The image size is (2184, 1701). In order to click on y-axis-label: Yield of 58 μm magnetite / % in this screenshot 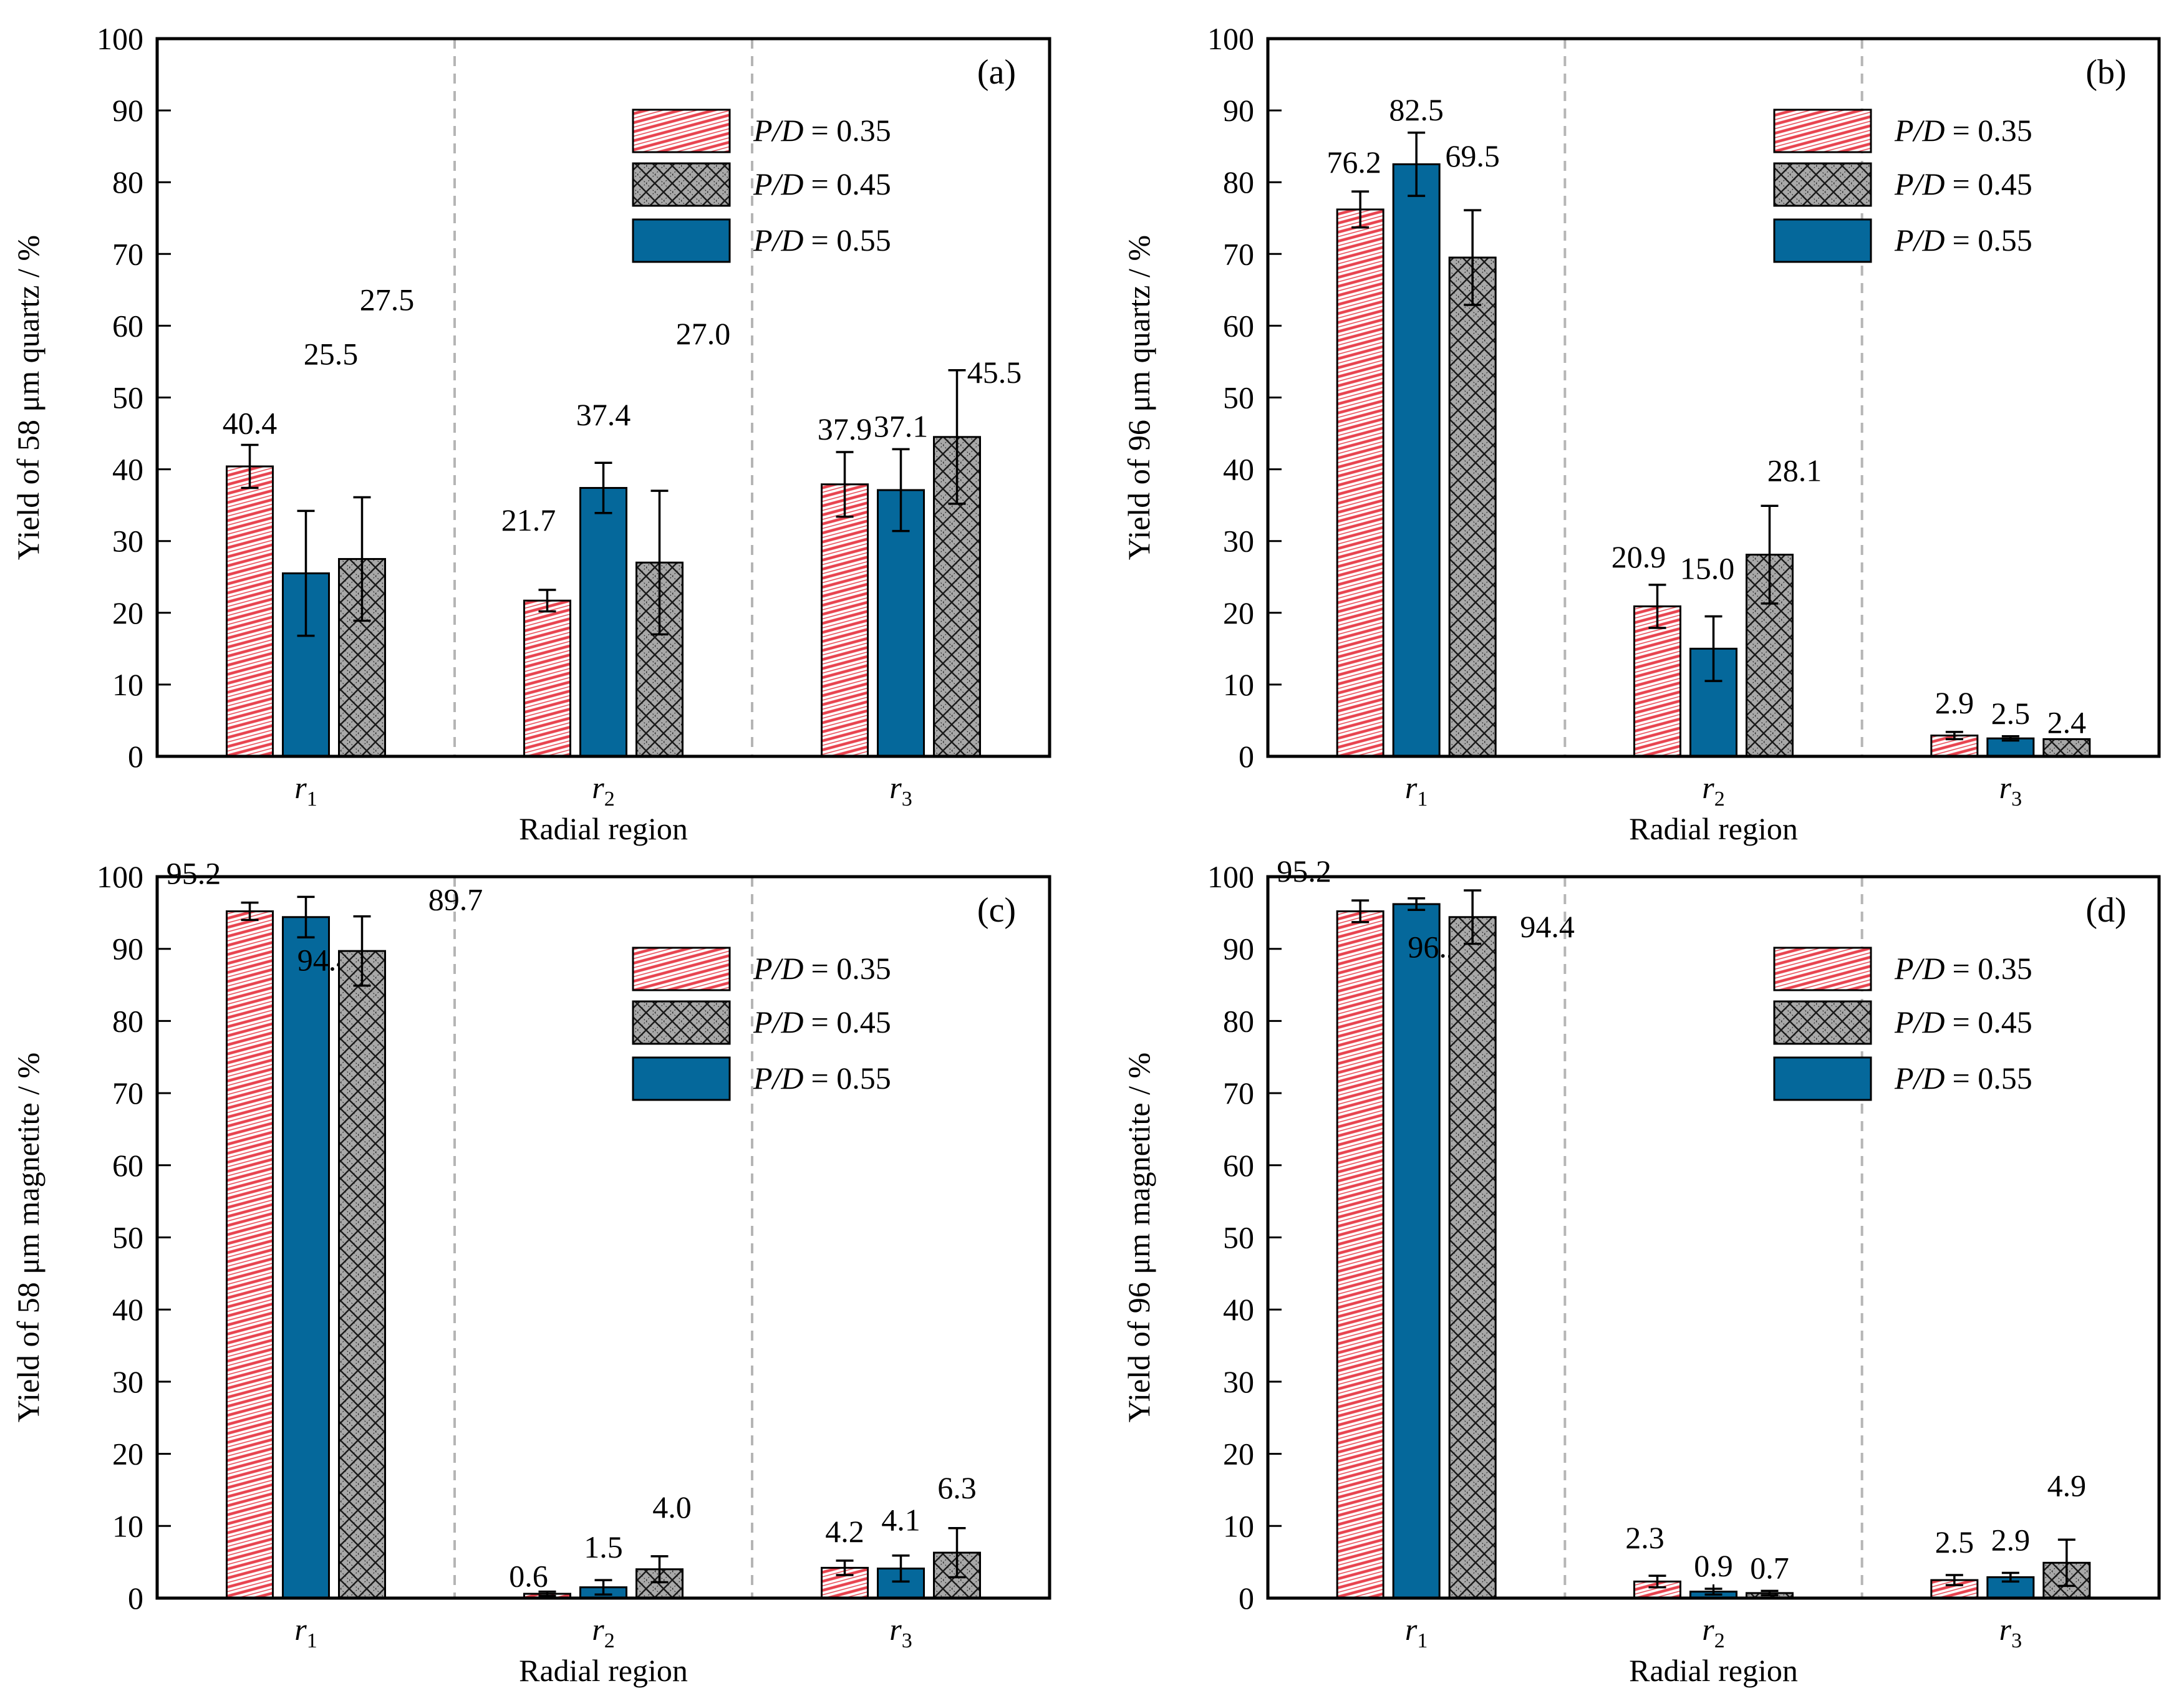, I will do `click(28, 1237)`.